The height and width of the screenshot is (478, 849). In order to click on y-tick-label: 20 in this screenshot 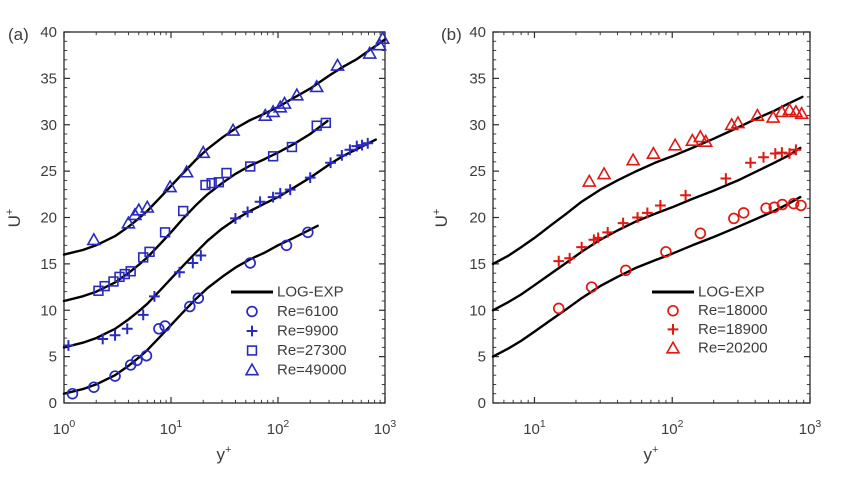, I will do `click(477, 218)`.